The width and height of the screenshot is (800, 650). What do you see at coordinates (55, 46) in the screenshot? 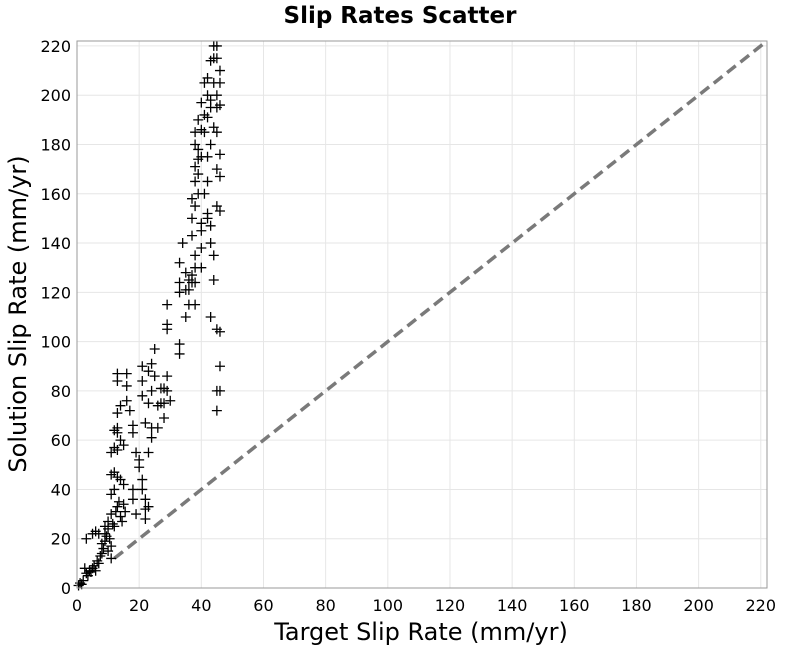
I see `y-tick-label: 220` at bounding box center [55, 46].